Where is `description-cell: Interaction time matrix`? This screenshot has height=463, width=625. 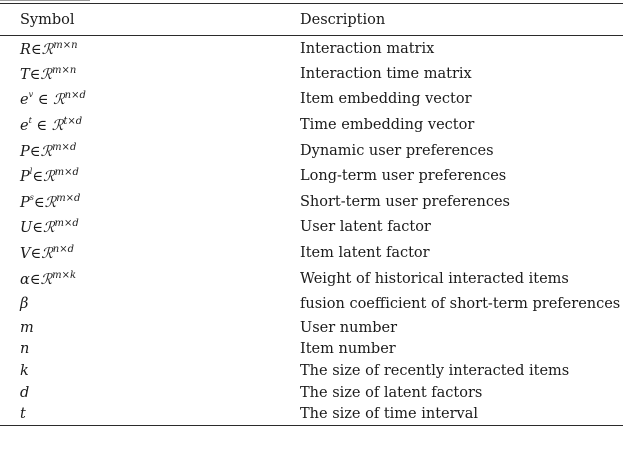 description-cell: Interaction time matrix is located at coordinates (386, 73).